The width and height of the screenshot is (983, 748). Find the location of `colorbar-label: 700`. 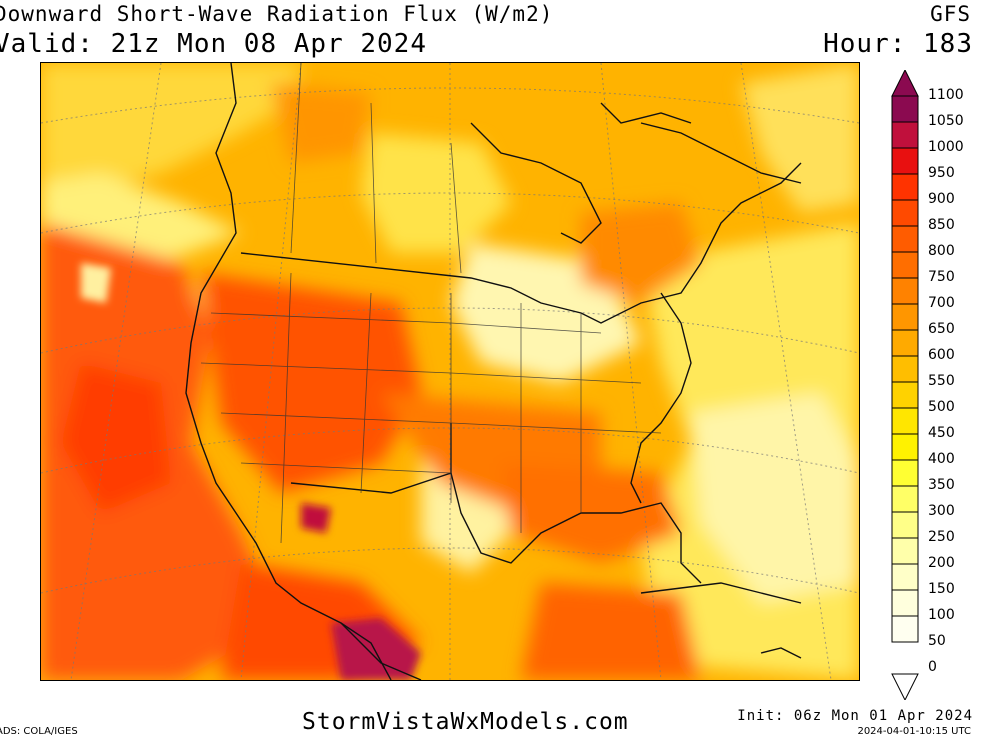

colorbar-label: 700 is located at coordinates (941, 303).